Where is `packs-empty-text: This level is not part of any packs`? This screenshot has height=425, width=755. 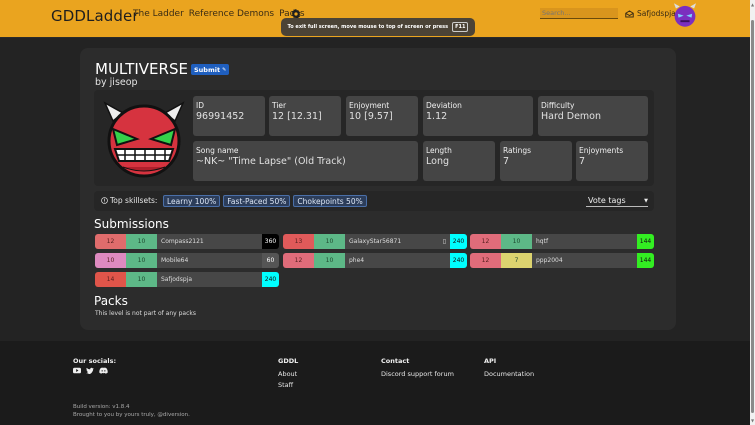
packs-empty-text: This level is not part of any packs is located at coordinates (146, 313).